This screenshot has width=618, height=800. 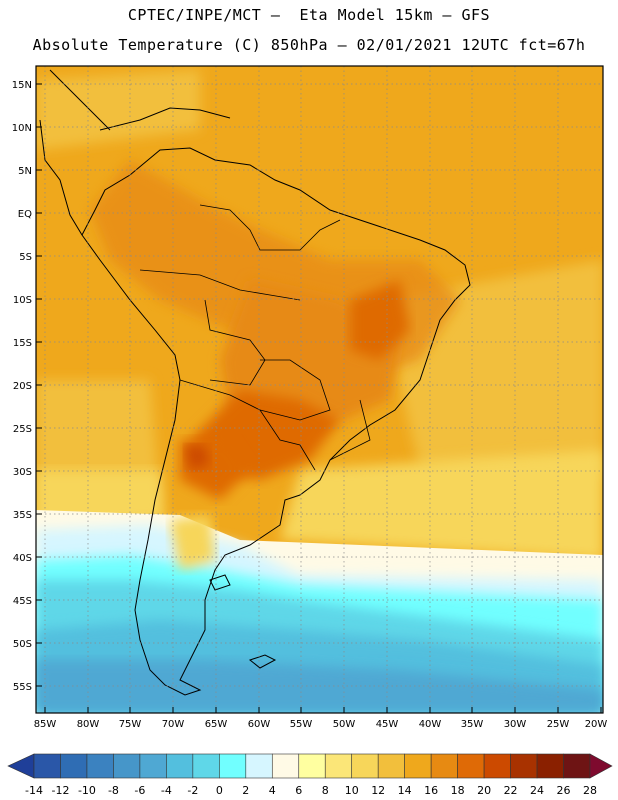 I want to click on colorbar-label: 2, so click(x=245, y=790).